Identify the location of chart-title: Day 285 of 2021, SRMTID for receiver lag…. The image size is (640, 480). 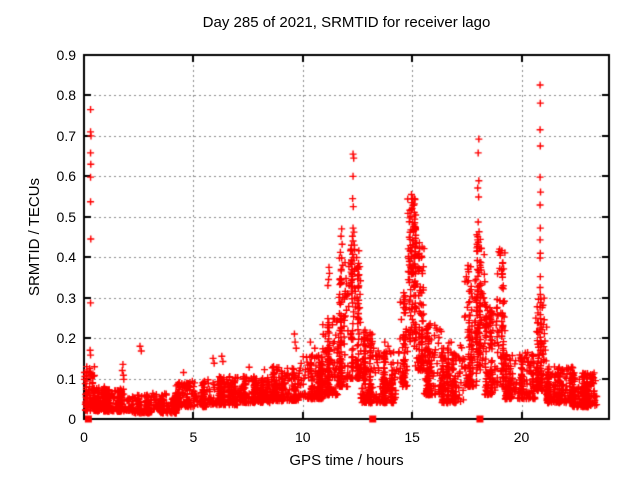
(346, 22).